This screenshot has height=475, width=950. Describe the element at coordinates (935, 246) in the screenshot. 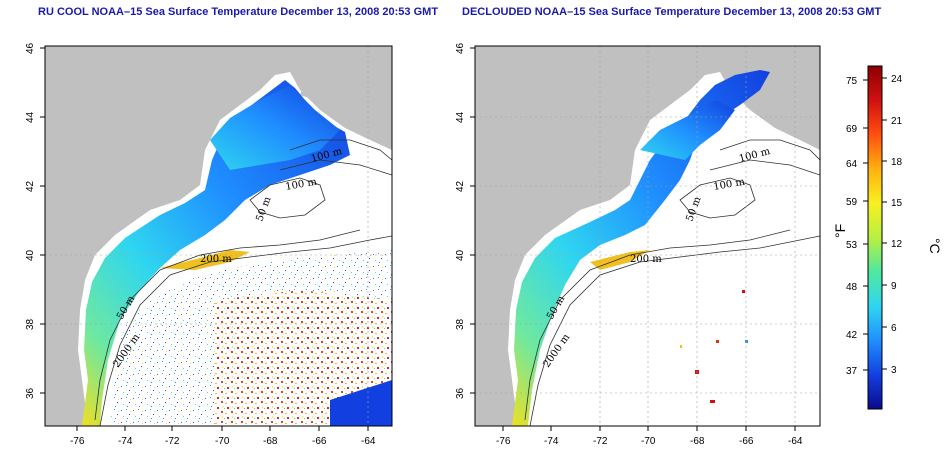

I see `celsius-unit: °C` at that location.